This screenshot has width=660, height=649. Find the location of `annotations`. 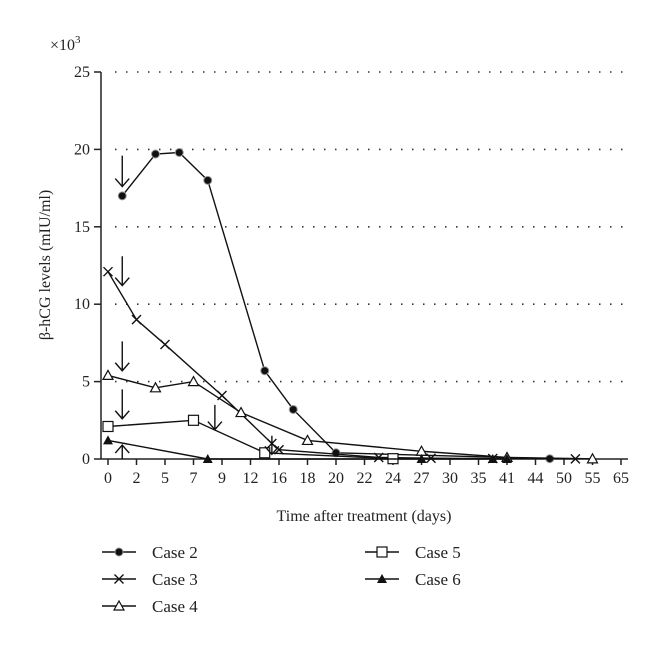

annotations is located at coordinates (197, 307).